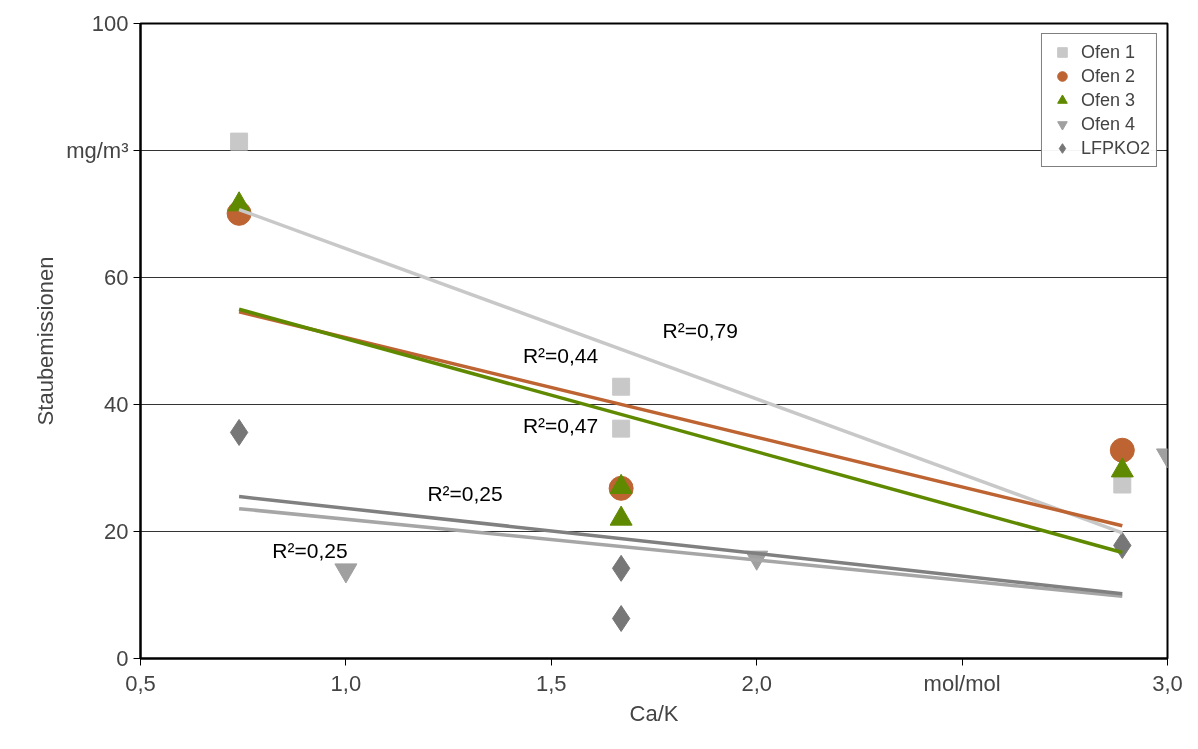 The width and height of the screenshot is (1198, 749). I want to click on y-tick-label: 0, so click(122, 658).